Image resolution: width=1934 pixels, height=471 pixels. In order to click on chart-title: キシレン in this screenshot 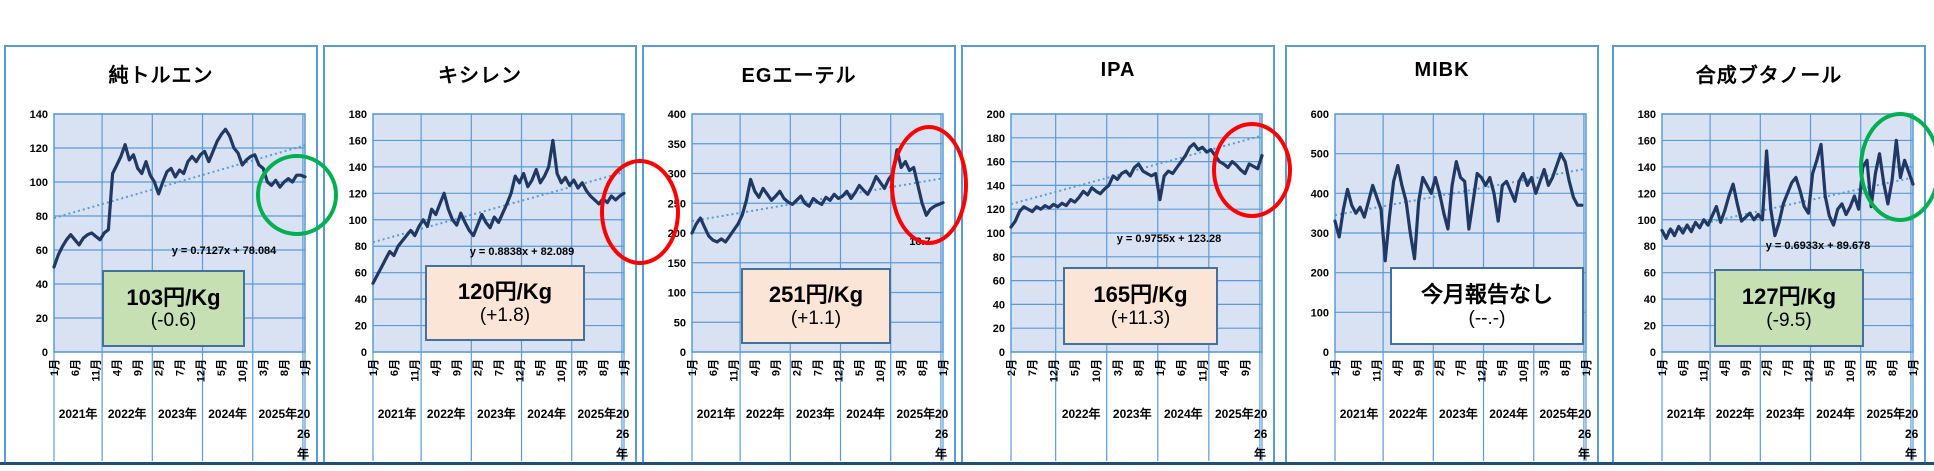, I will do `click(480, 76)`.